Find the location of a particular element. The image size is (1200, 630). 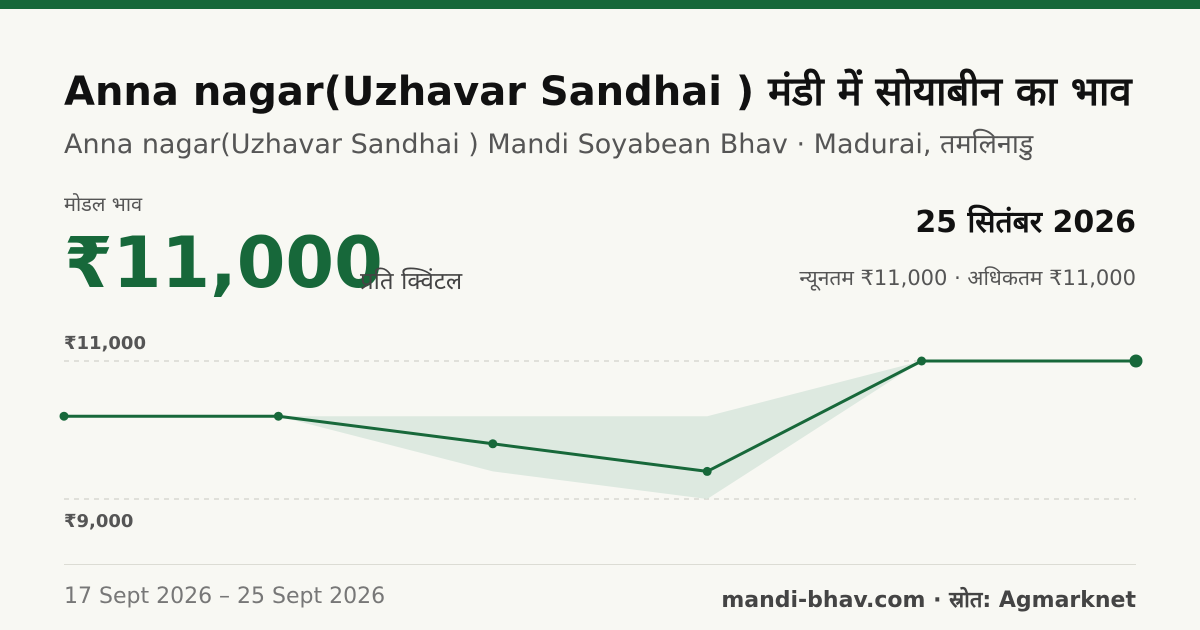

source-credit: mandi-bhav.com · स्रोत: Agmarknet is located at coordinates (928, 600).